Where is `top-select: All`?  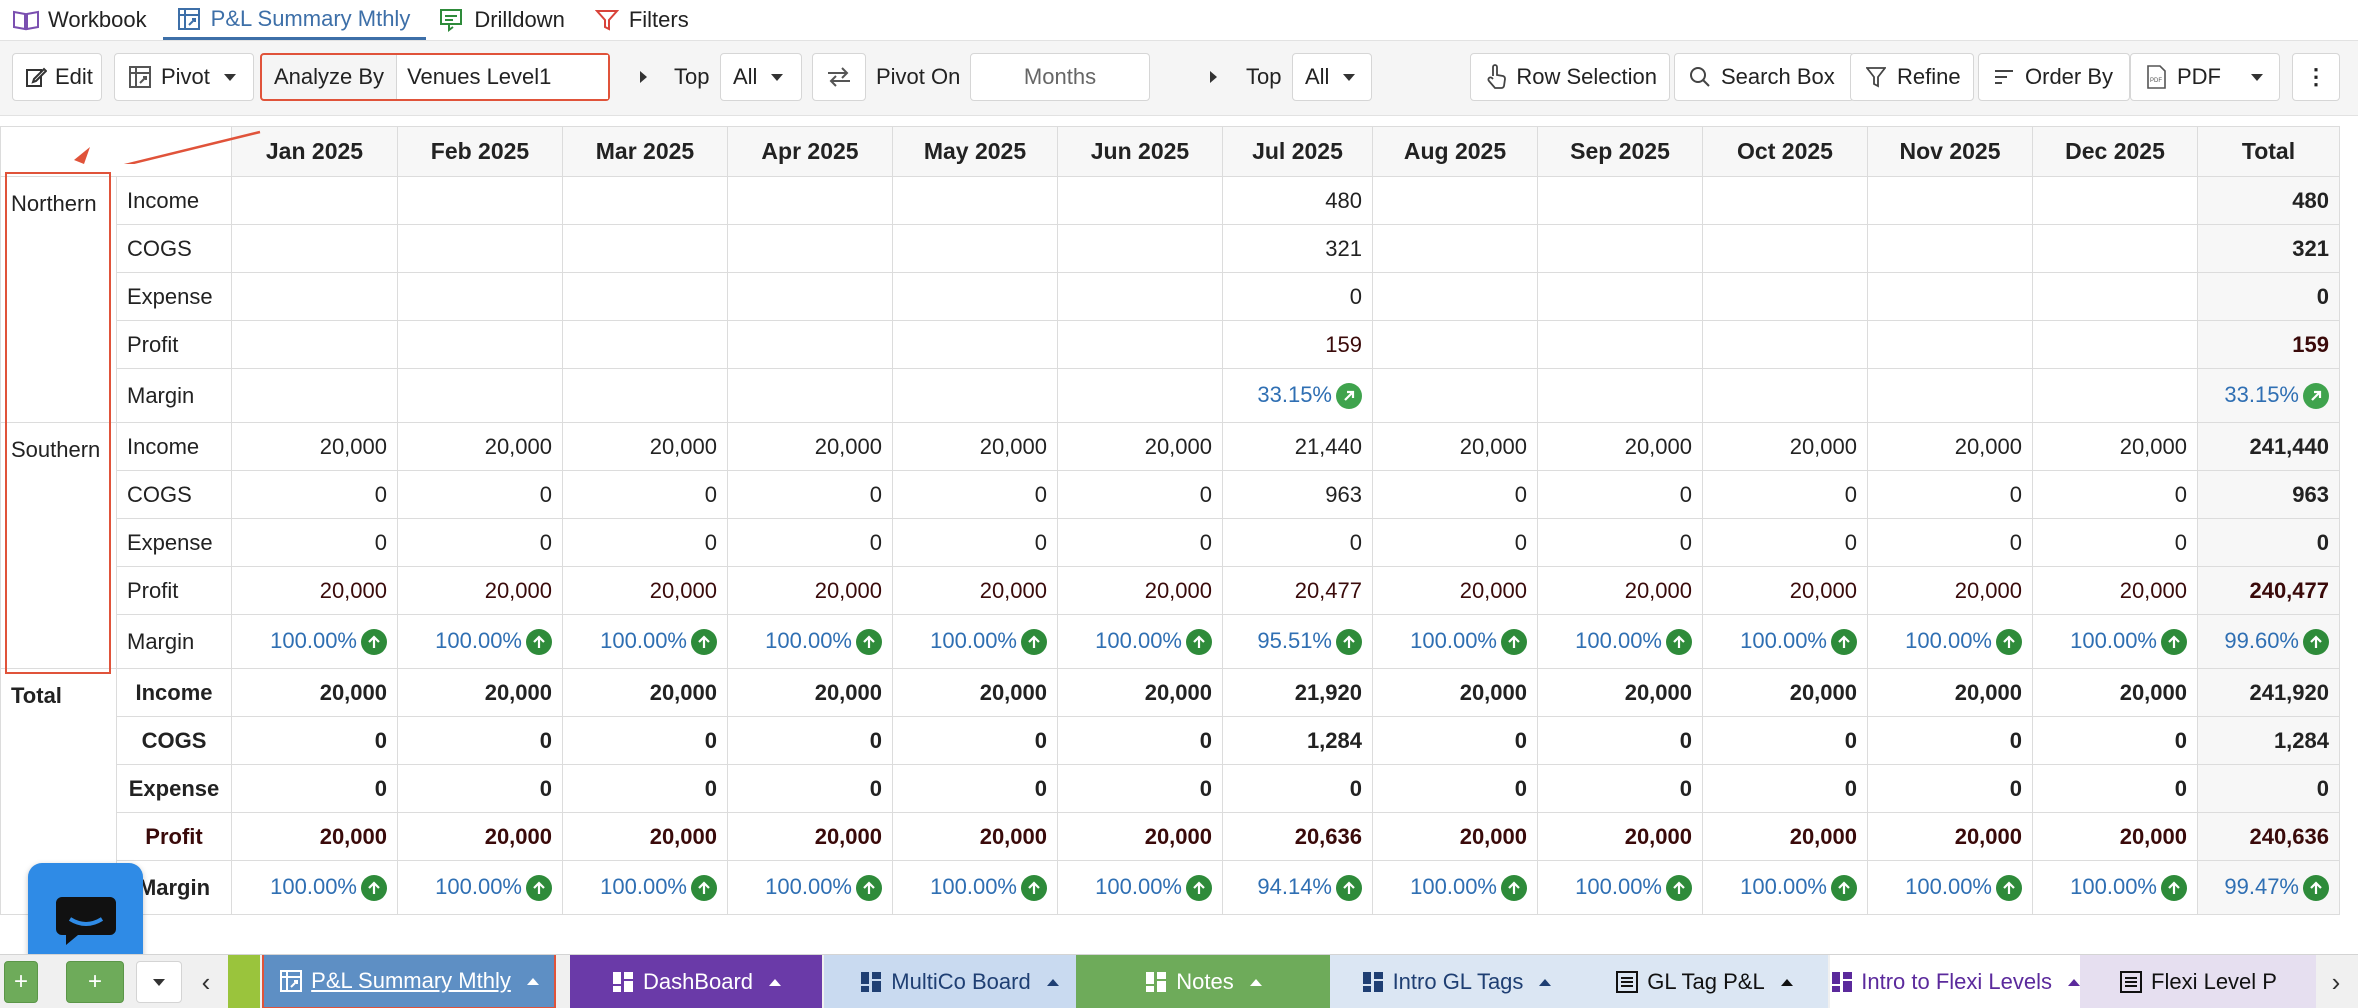 top-select: All is located at coordinates (761, 77).